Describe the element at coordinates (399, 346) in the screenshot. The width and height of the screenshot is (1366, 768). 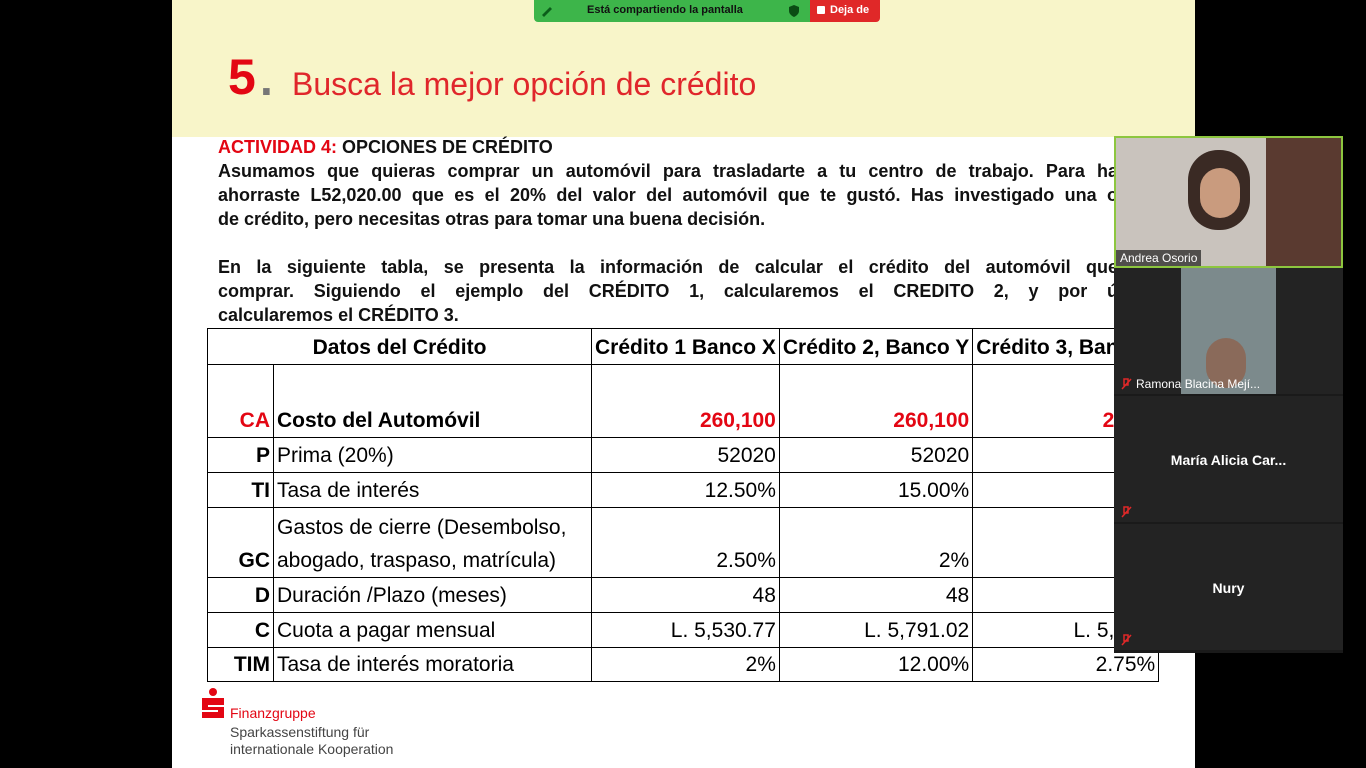
I see `header-cell: Datos del Crédito` at that location.